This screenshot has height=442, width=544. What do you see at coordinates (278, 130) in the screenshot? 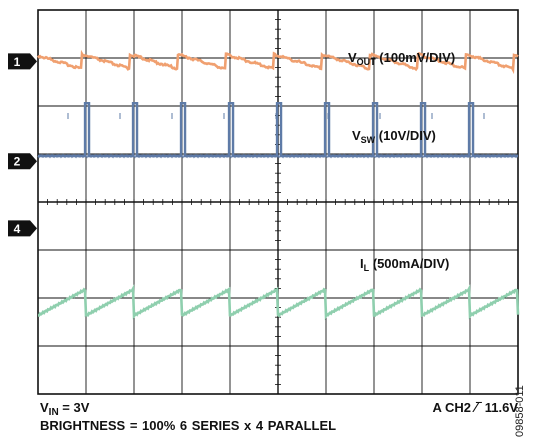
I see `vsw-trace` at bounding box center [278, 130].